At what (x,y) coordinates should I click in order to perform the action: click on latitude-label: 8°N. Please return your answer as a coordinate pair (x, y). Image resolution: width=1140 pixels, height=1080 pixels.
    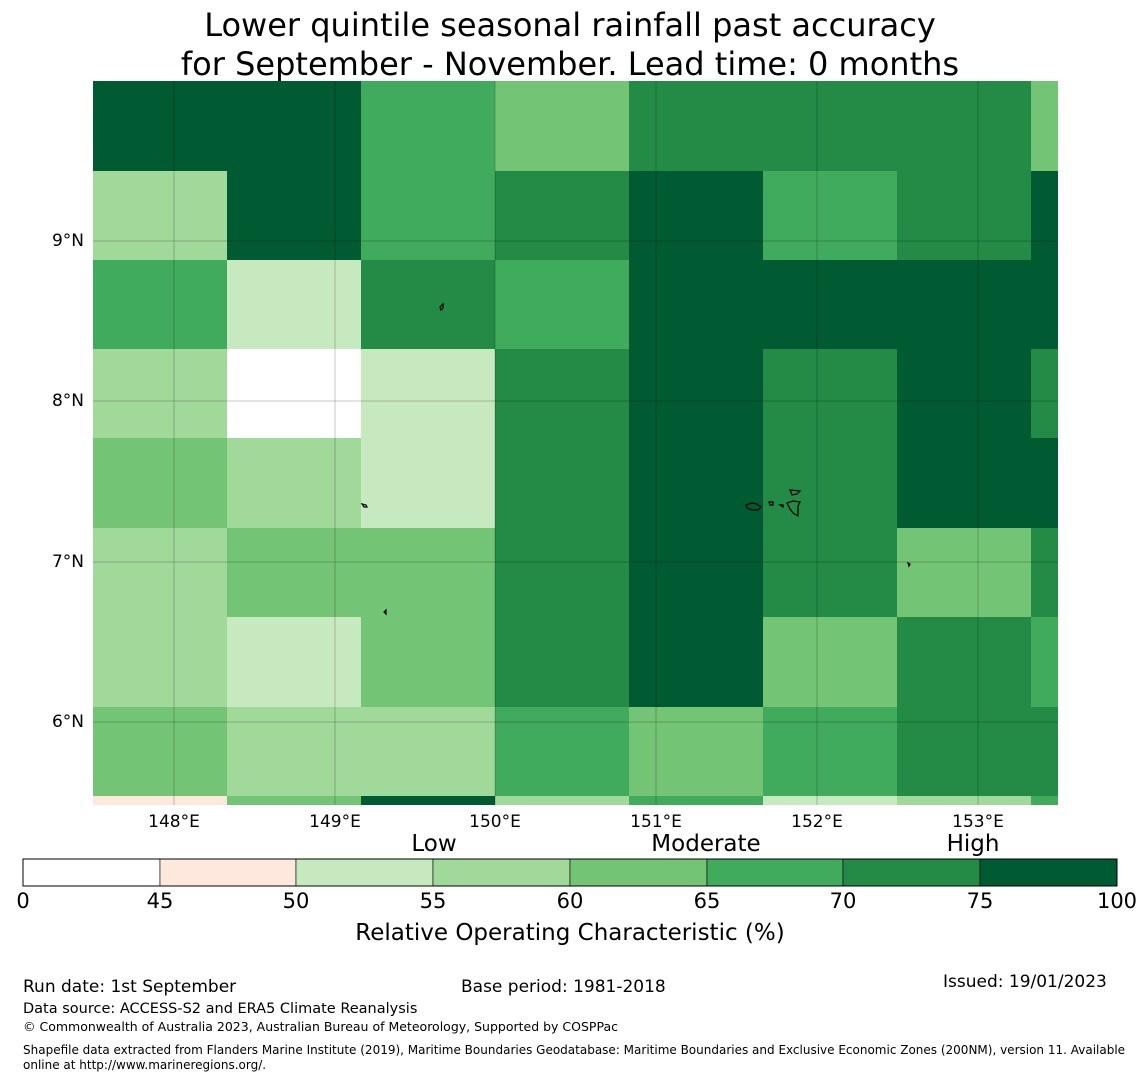
    Looking at the image, I should click on (67, 401).